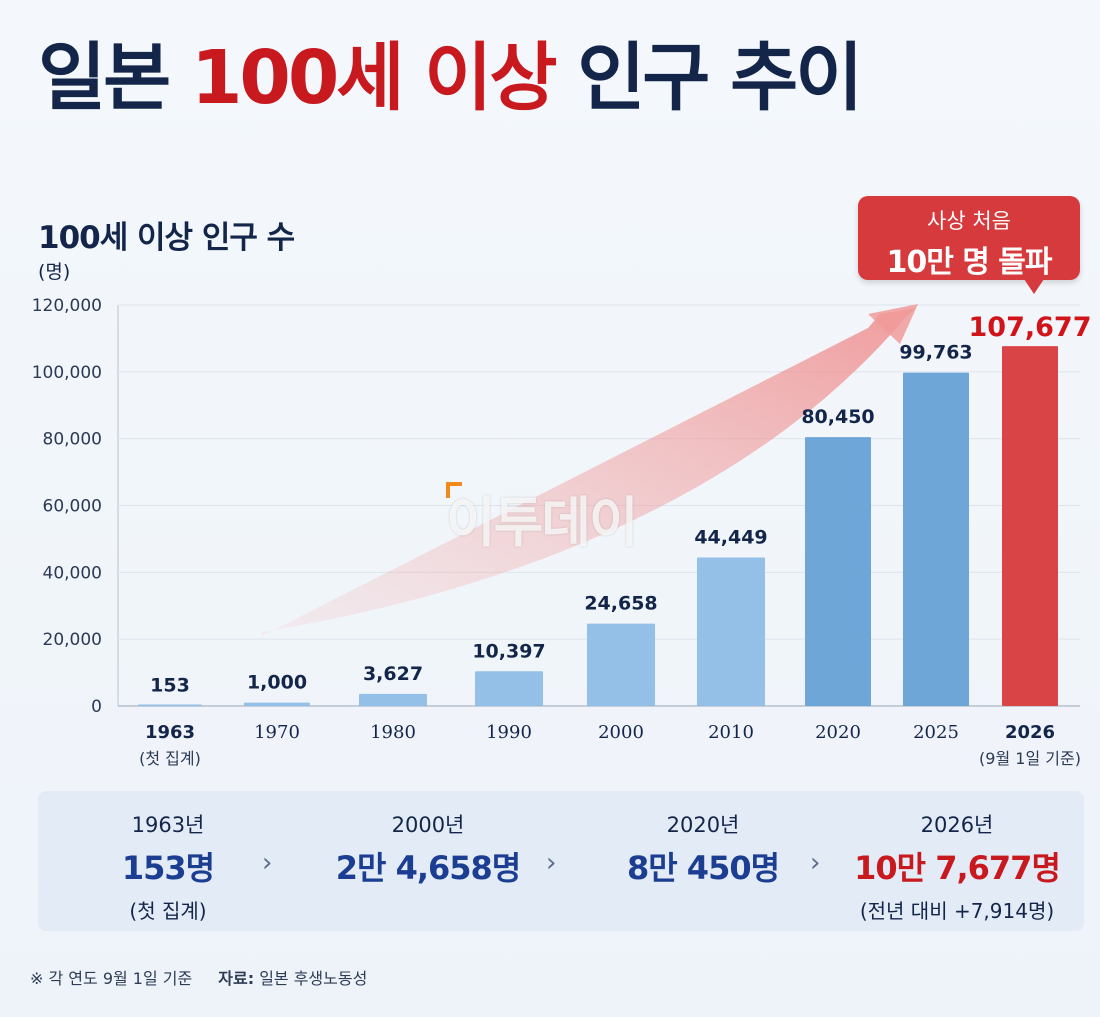  What do you see at coordinates (313, 978) in the screenshot?
I see `source-text: 일본 후생노동성` at bounding box center [313, 978].